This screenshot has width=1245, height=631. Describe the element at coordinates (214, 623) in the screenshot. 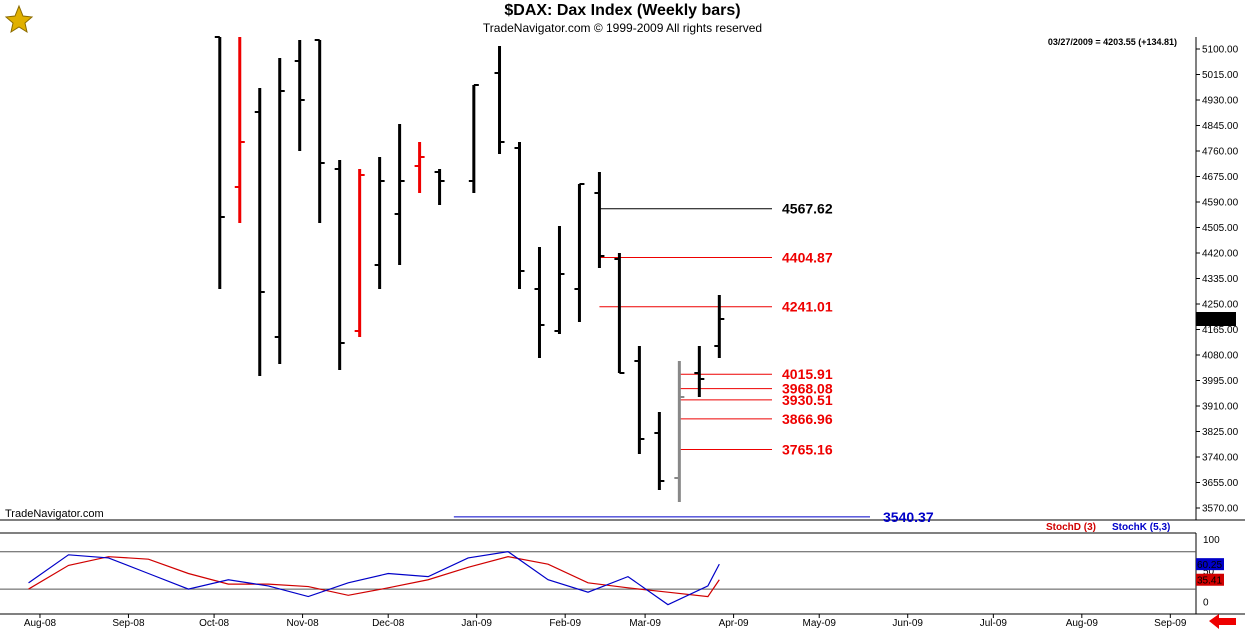

I see `time-tick-label: Oct-08` at that location.